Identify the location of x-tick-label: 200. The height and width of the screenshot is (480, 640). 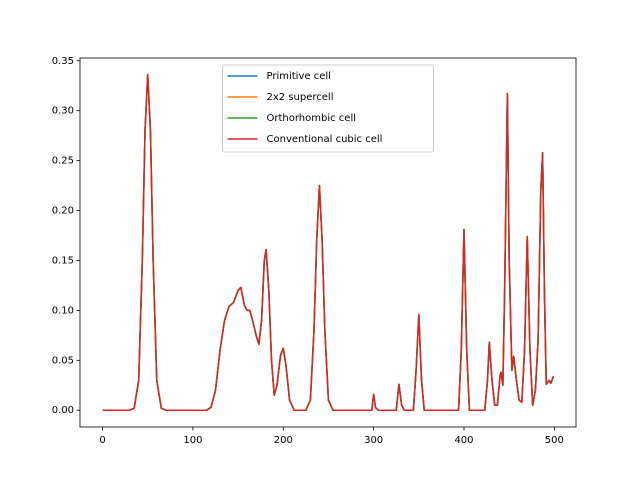
(283, 440).